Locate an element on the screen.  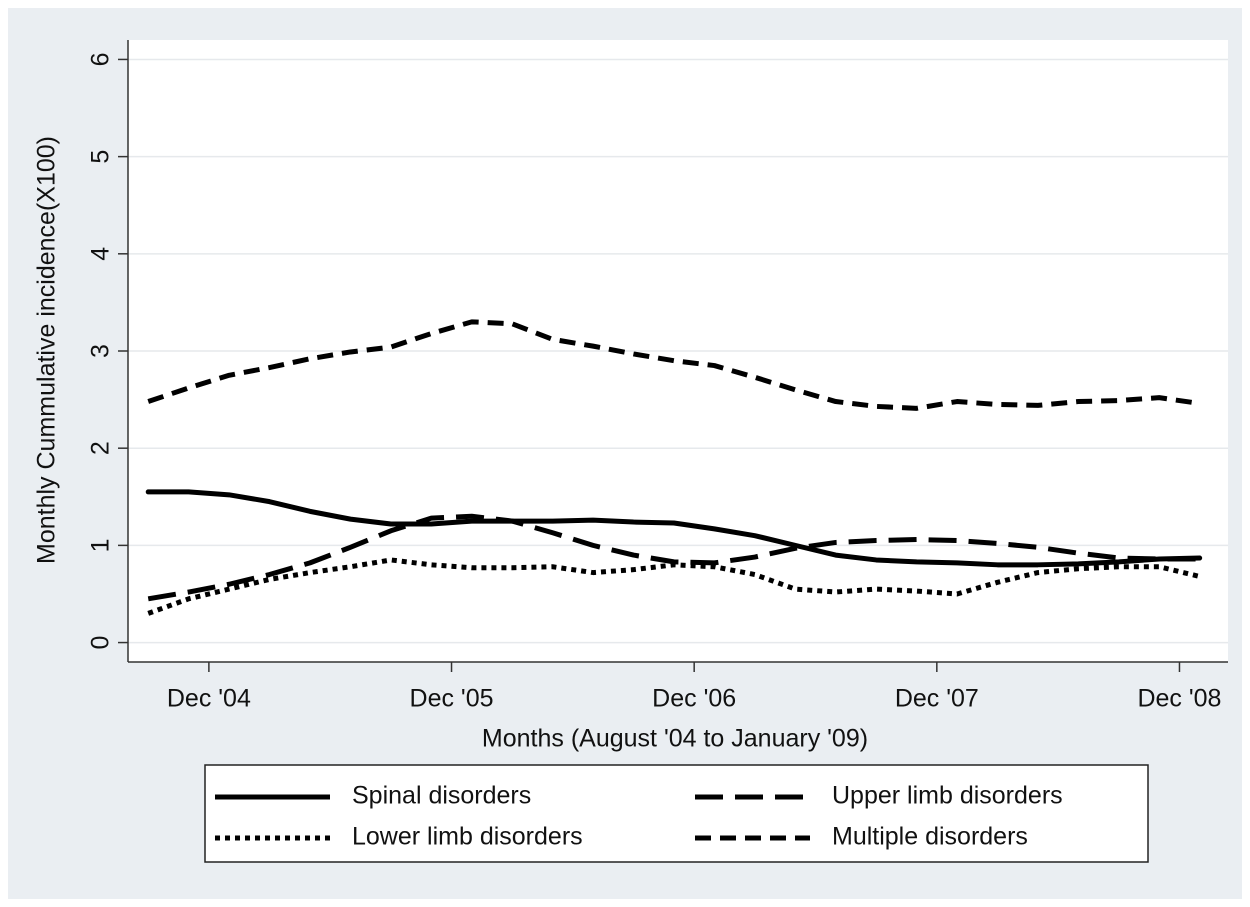
legend-label: Multiple disorders is located at coordinates (930, 837).